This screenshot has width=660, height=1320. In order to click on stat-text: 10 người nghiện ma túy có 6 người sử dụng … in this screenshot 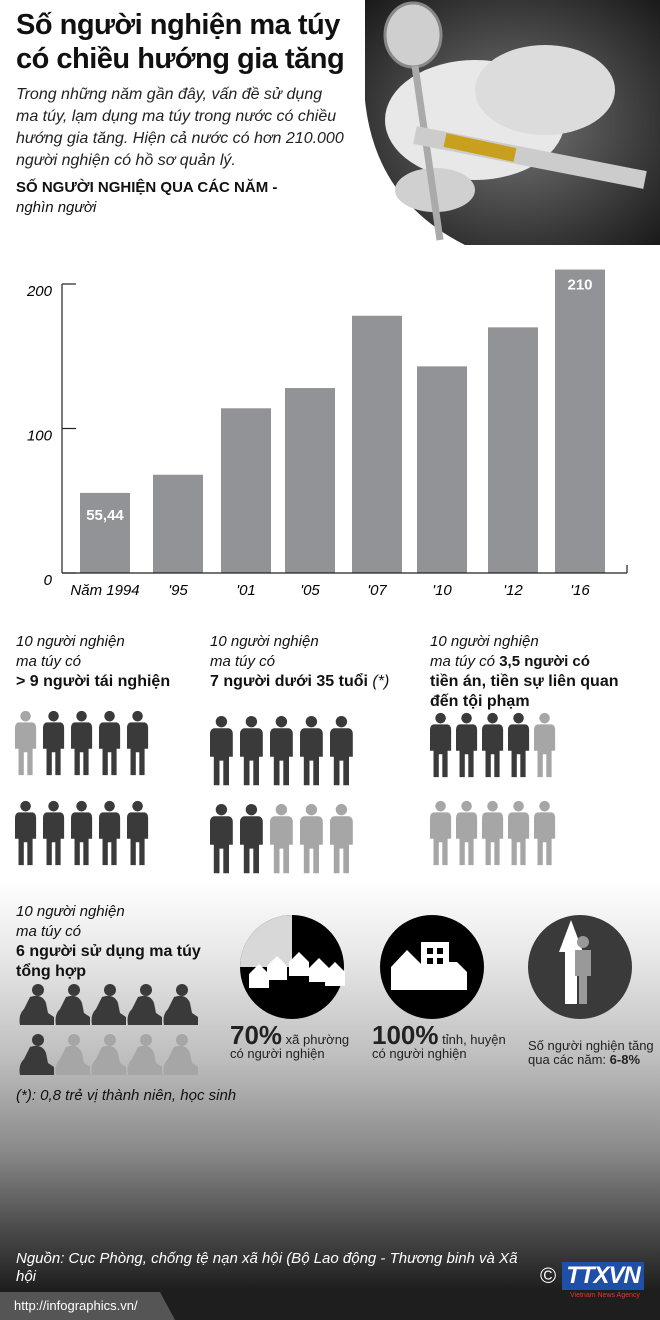, I will do `click(121, 942)`.